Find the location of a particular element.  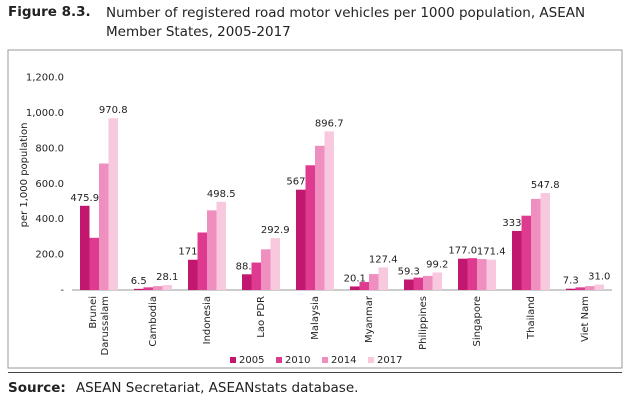

data-label: 31.0 is located at coordinates (599, 277).